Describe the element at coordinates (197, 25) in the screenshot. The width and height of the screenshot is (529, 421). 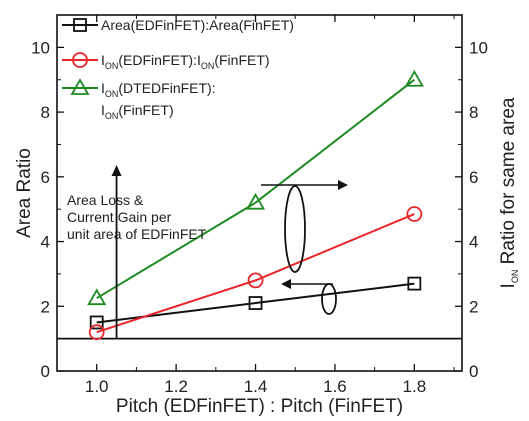
I see `legend-label-area: Area(EDFinFET):Area(FinFET)` at that location.